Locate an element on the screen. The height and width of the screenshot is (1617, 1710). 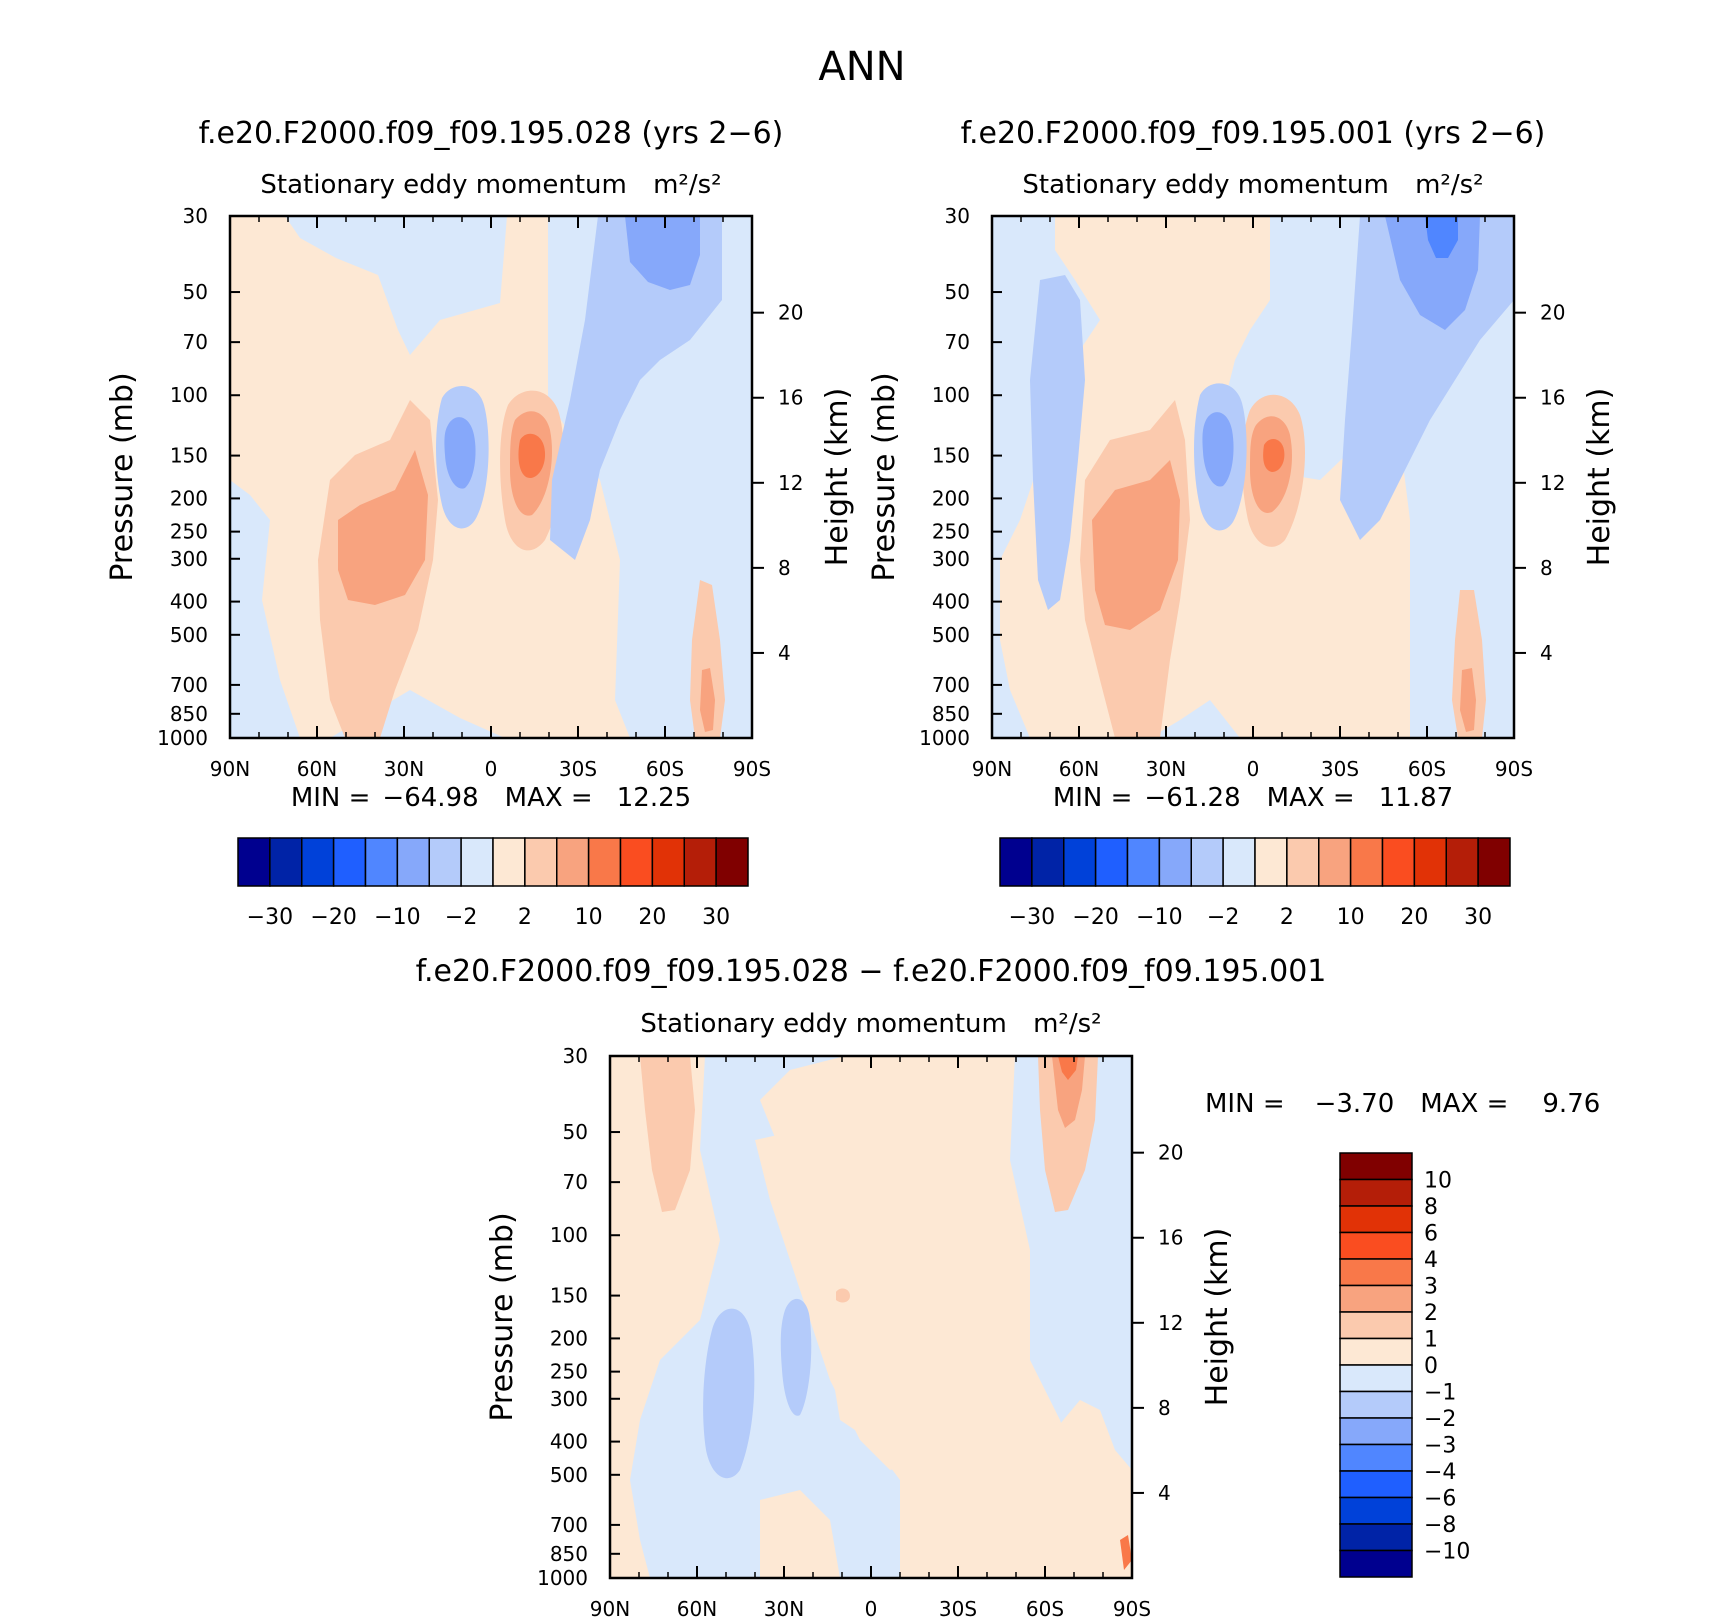
contour-diff-pos-dot is located at coordinates (843, 1295).